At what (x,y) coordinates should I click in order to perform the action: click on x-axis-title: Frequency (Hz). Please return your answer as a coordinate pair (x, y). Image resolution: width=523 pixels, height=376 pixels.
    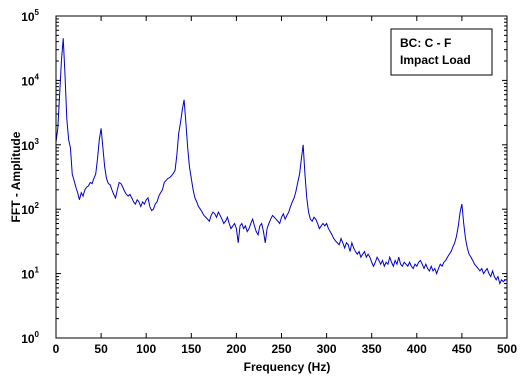
    Looking at the image, I should click on (287, 367).